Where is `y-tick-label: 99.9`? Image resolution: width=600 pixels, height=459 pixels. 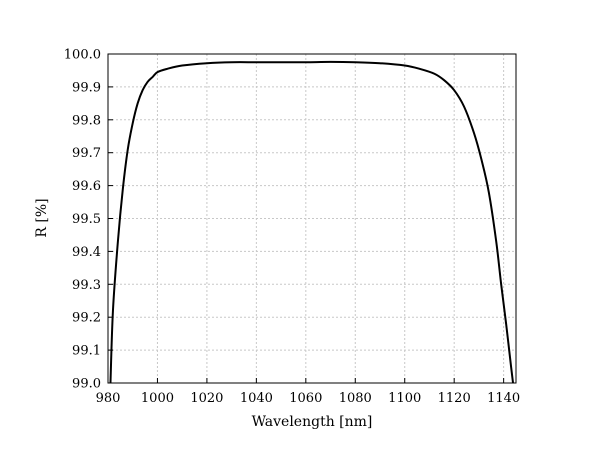
y-tick-label: 99.9 is located at coordinates (86, 87).